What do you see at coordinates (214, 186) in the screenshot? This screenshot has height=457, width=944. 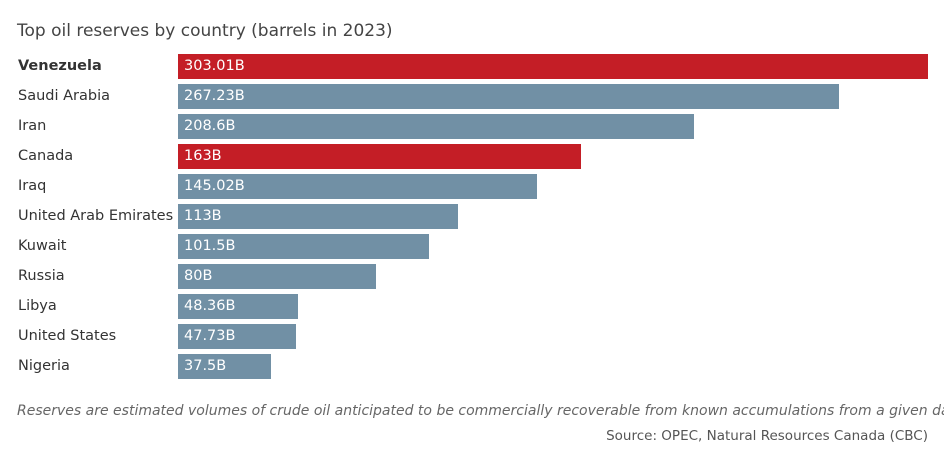 I see `data-label: 145.02B` at bounding box center [214, 186].